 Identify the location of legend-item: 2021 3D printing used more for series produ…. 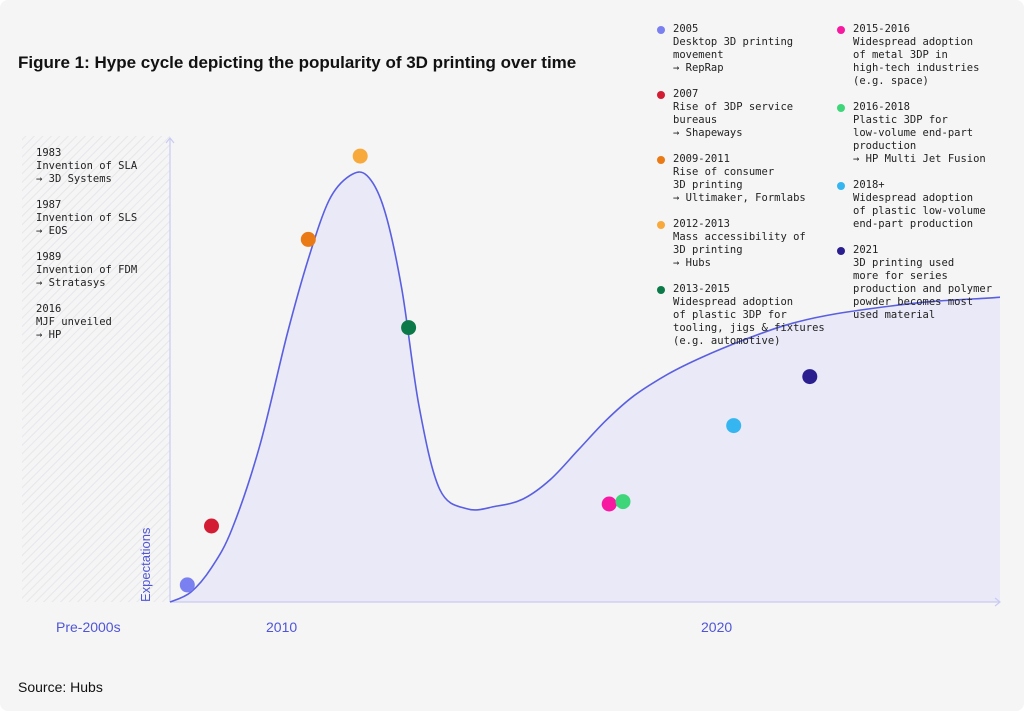
(914, 283).